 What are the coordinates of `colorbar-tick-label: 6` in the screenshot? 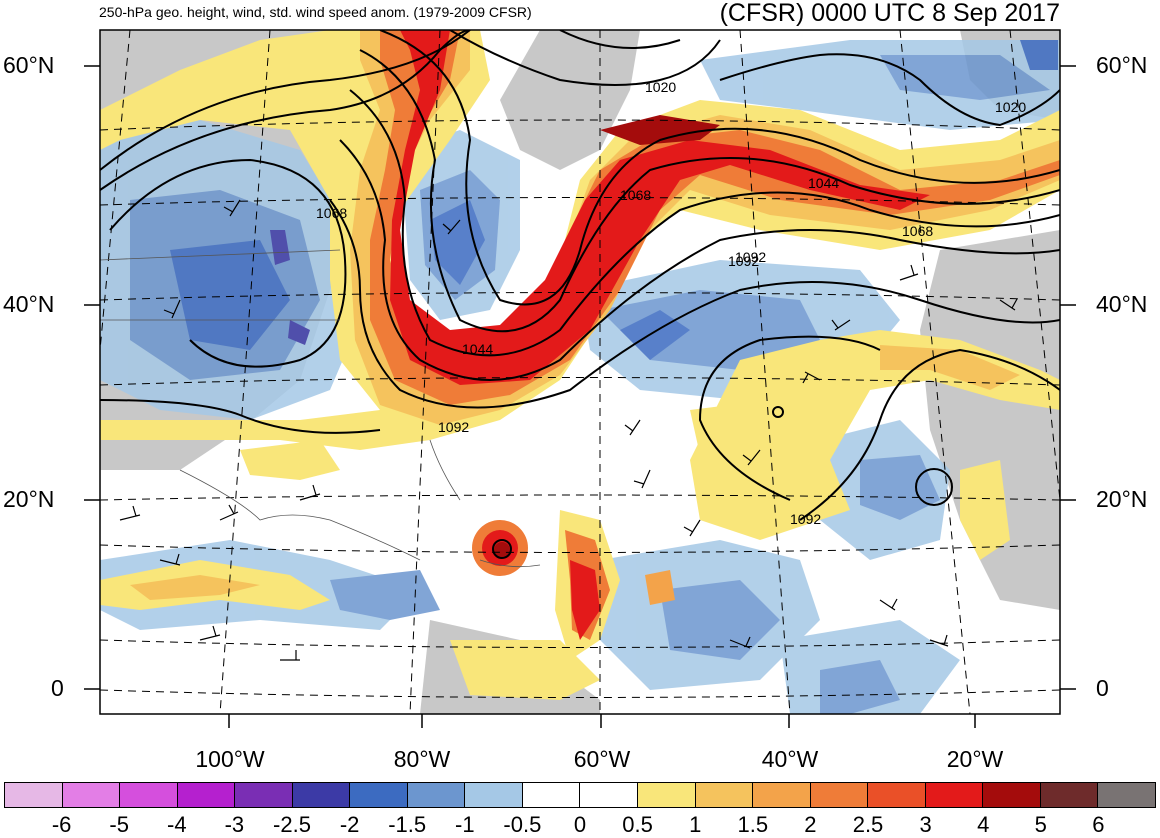 It's located at (1098, 824).